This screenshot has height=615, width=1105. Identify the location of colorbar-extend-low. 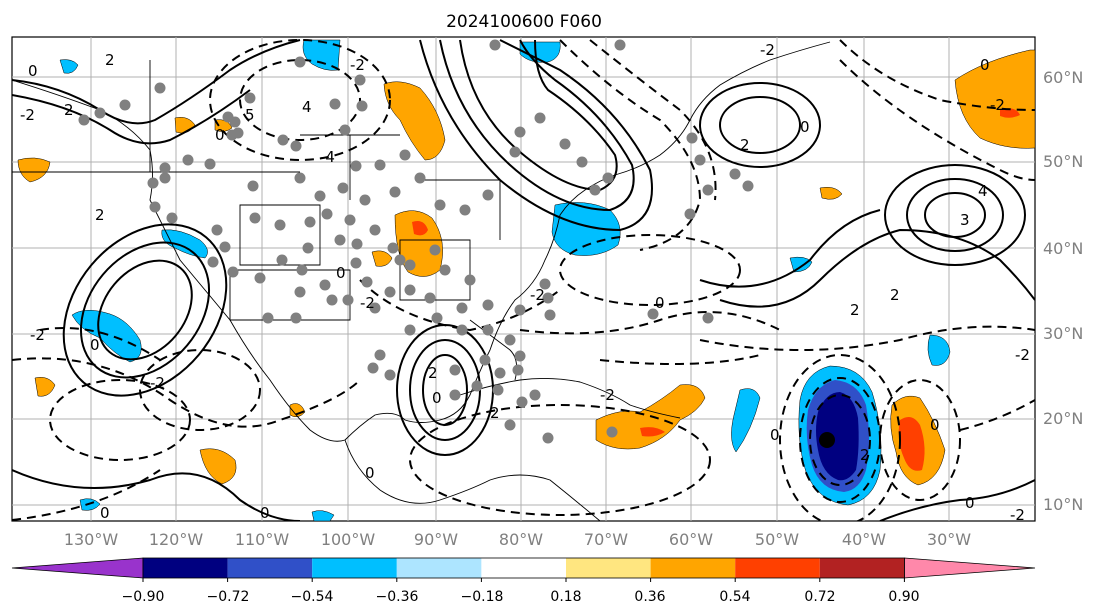
(77, 568).